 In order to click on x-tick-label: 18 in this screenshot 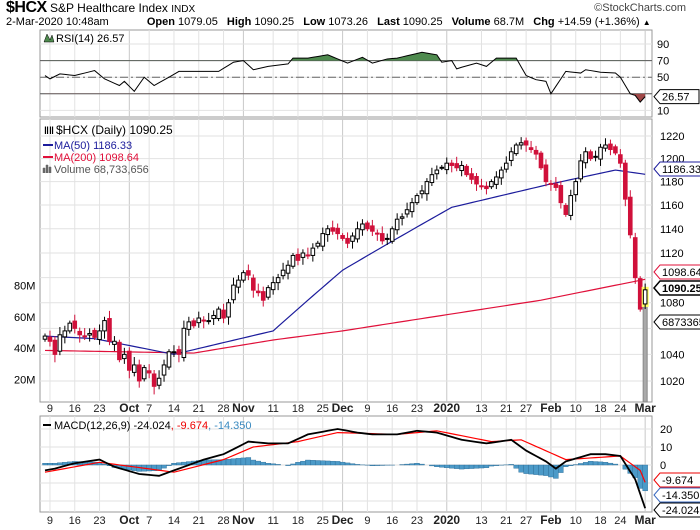, I will do `click(298, 521)`.